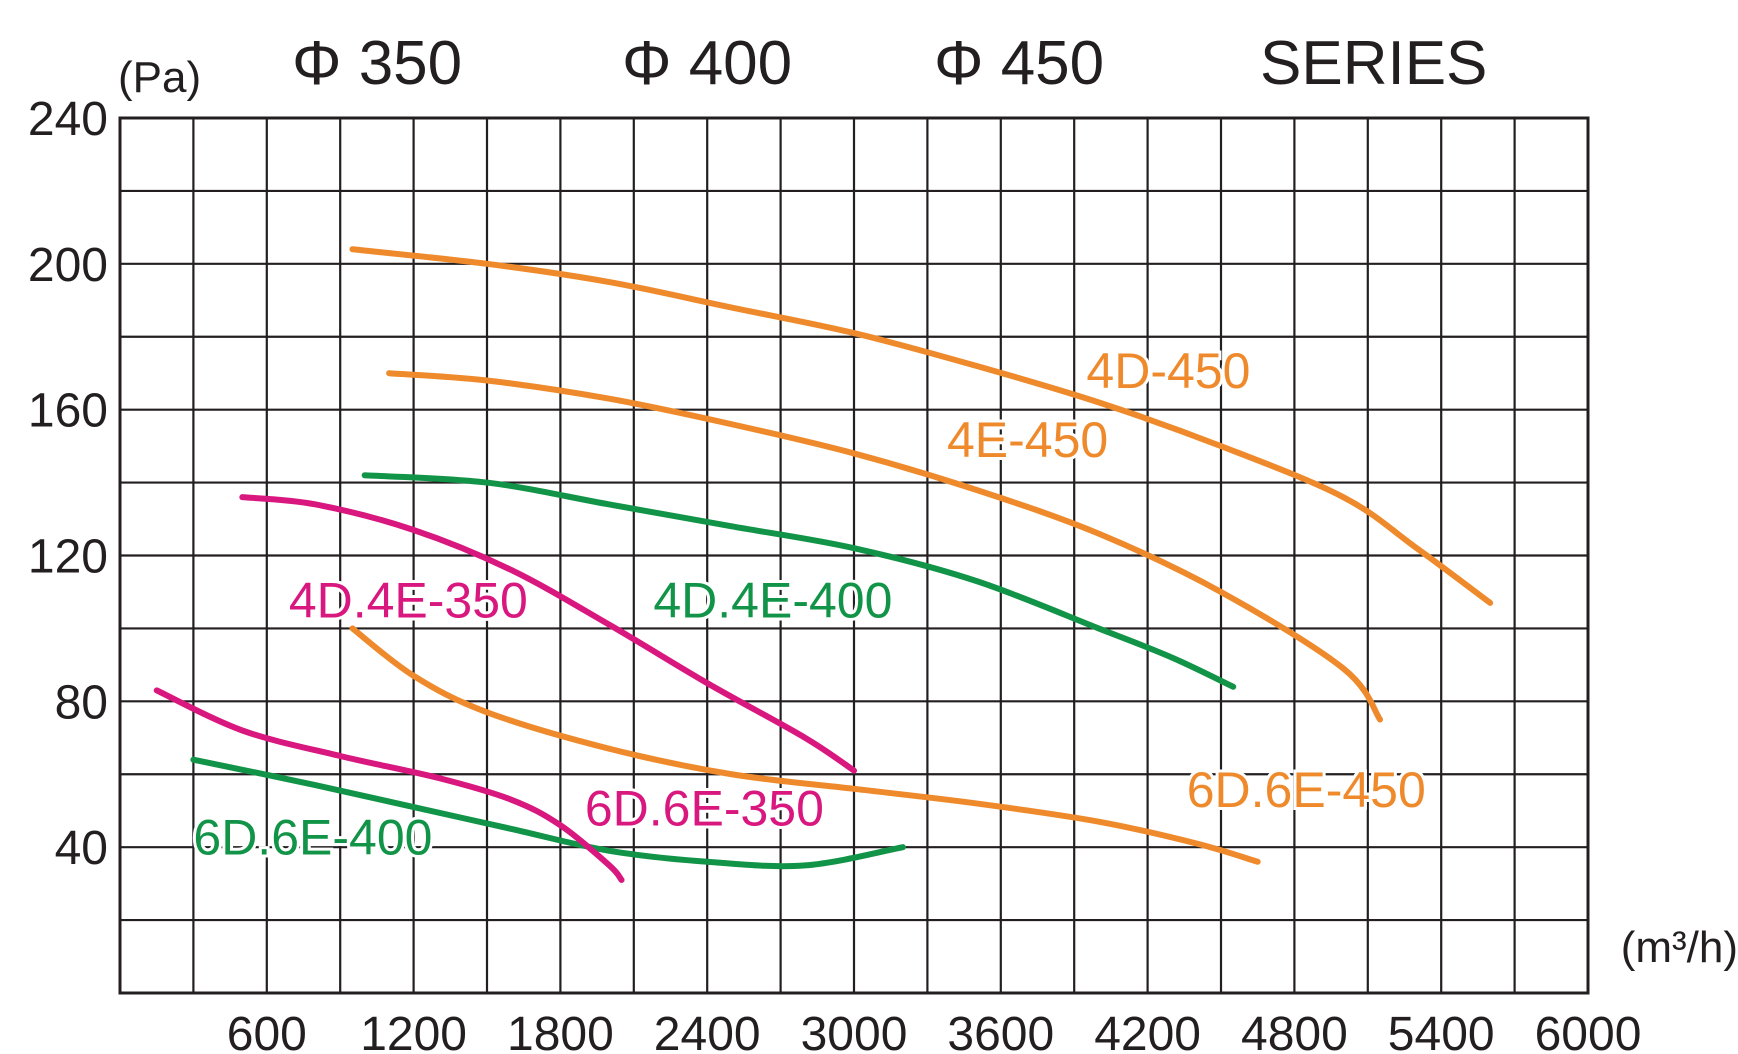 The width and height of the screenshot is (1738, 1054). What do you see at coordinates (1679, 947) in the screenshot?
I see `x-axis-unit-label: (m³/h)` at bounding box center [1679, 947].